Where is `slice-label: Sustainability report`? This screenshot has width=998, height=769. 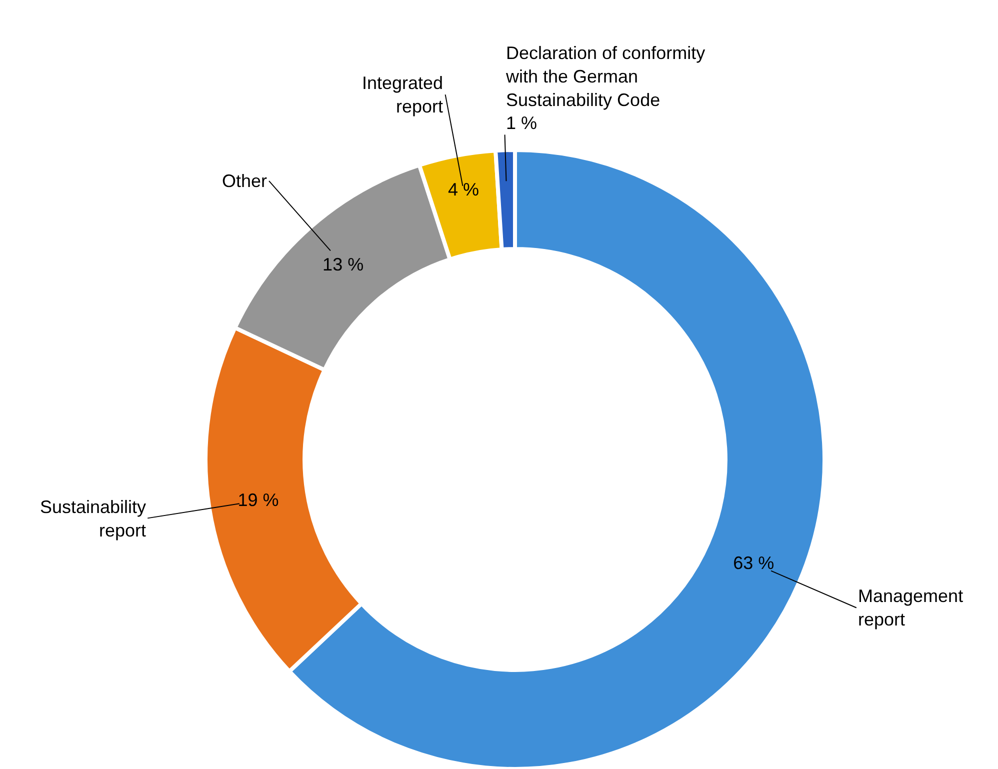
slice-label: Sustainability report is located at coordinates (93, 518).